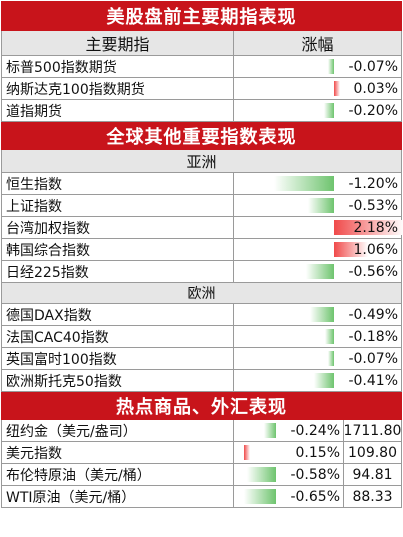  What do you see at coordinates (289, 474) in the screenshot?
I see `change-cell: -0.58%` at bounding box center [289, 474].